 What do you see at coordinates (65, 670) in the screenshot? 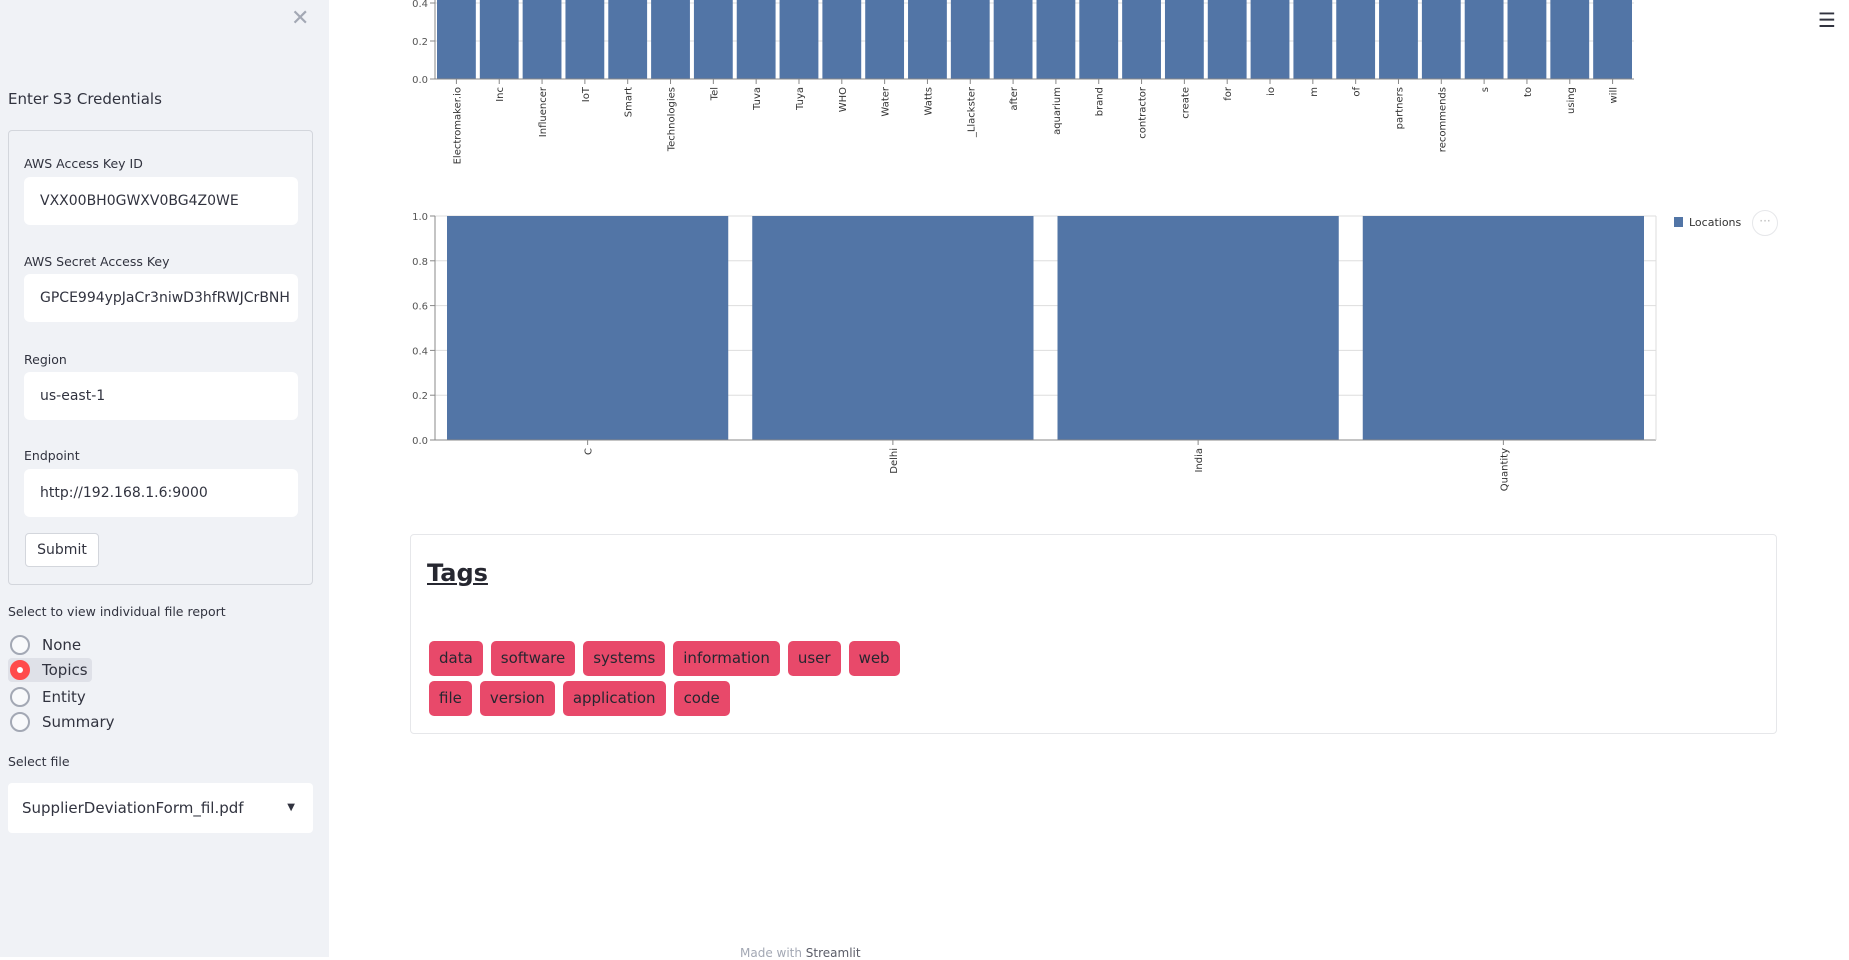
I see `radio-label: Topics` at bounding box center [65, 670].